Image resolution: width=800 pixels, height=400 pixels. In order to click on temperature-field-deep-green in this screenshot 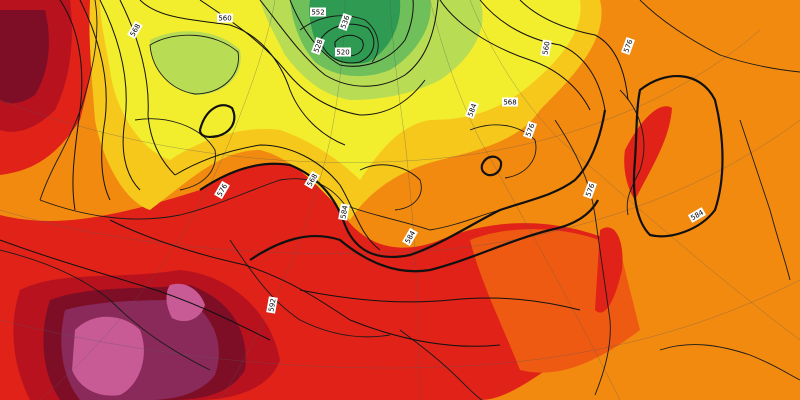, I will do `click(355, 32)`.